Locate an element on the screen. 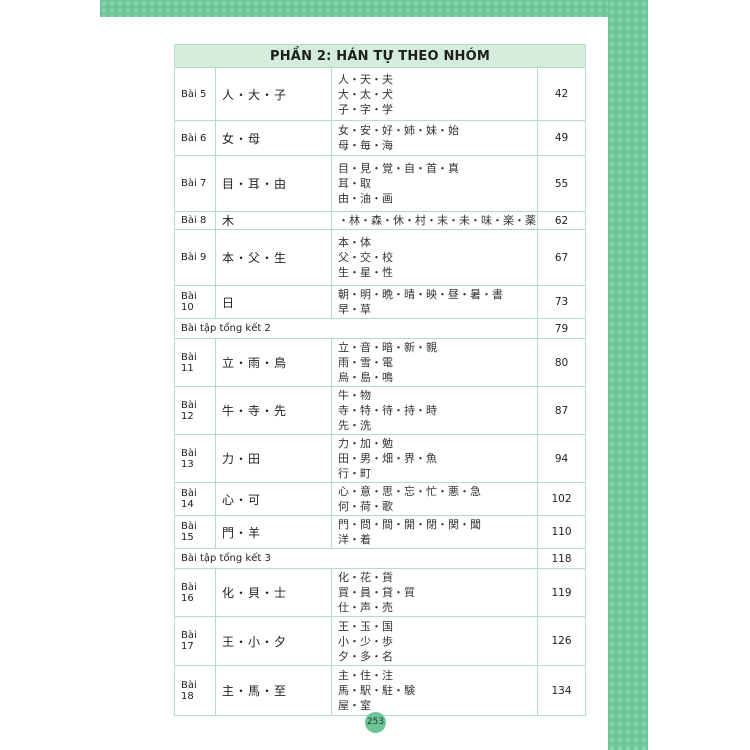 The width and height of the screenshot is (750, 750). main-radicals: 木 is located at coordinates (273, 220).